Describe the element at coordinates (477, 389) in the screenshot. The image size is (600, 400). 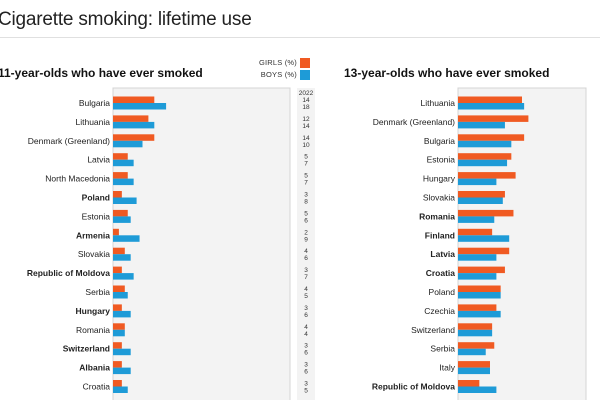
I see `p13-bar-boys-republic-of-moldova` at that location.